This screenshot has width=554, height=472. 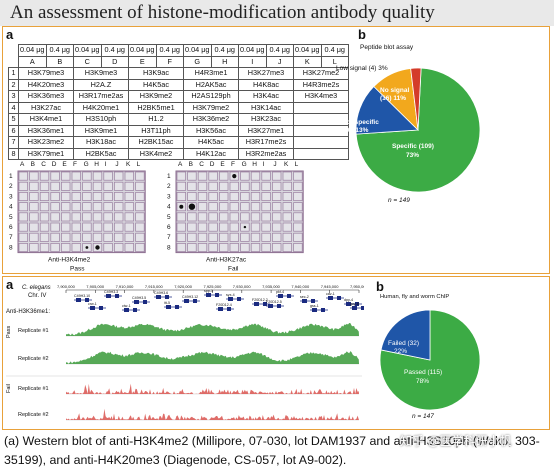 I want to click on blot-membrane, so click(x=239, y=212).